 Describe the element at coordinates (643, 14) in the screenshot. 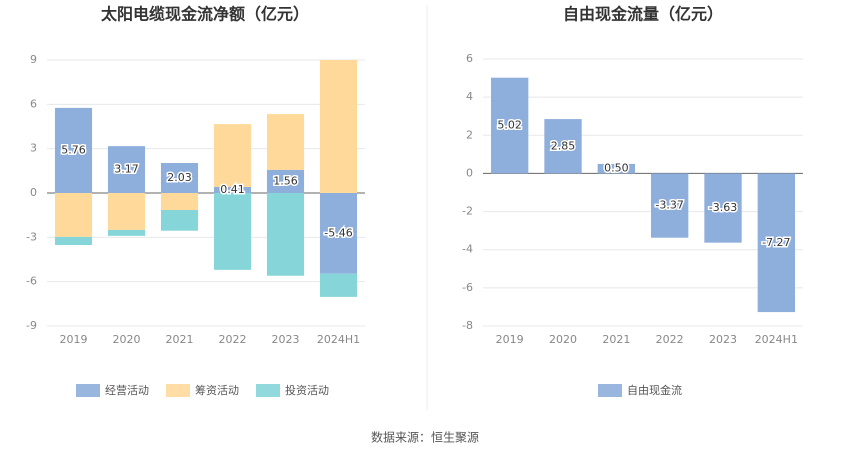

I see `chart-title: 自由现金流量（亿元）` at that location.